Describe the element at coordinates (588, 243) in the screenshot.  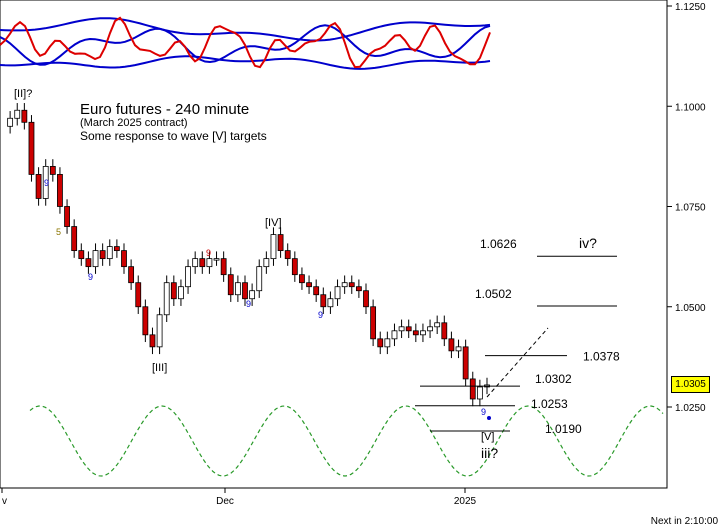
I see `wave-label: iv?` at that location.